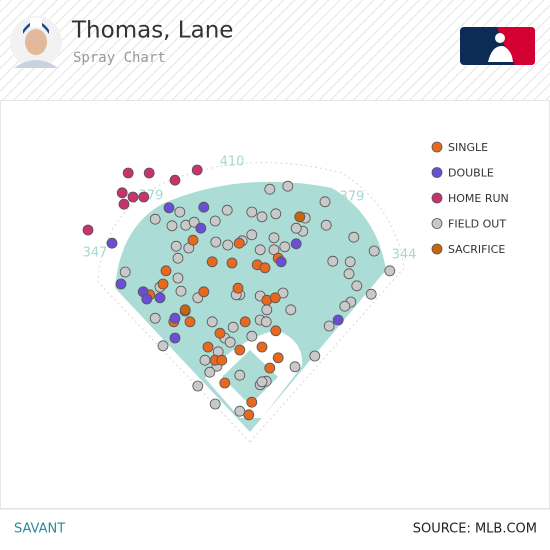 The image size is (550, 550). Describe the element at coordinates (119, 58) in the screenshot. I see `chart-subtitle: Spray Chart` at that location.